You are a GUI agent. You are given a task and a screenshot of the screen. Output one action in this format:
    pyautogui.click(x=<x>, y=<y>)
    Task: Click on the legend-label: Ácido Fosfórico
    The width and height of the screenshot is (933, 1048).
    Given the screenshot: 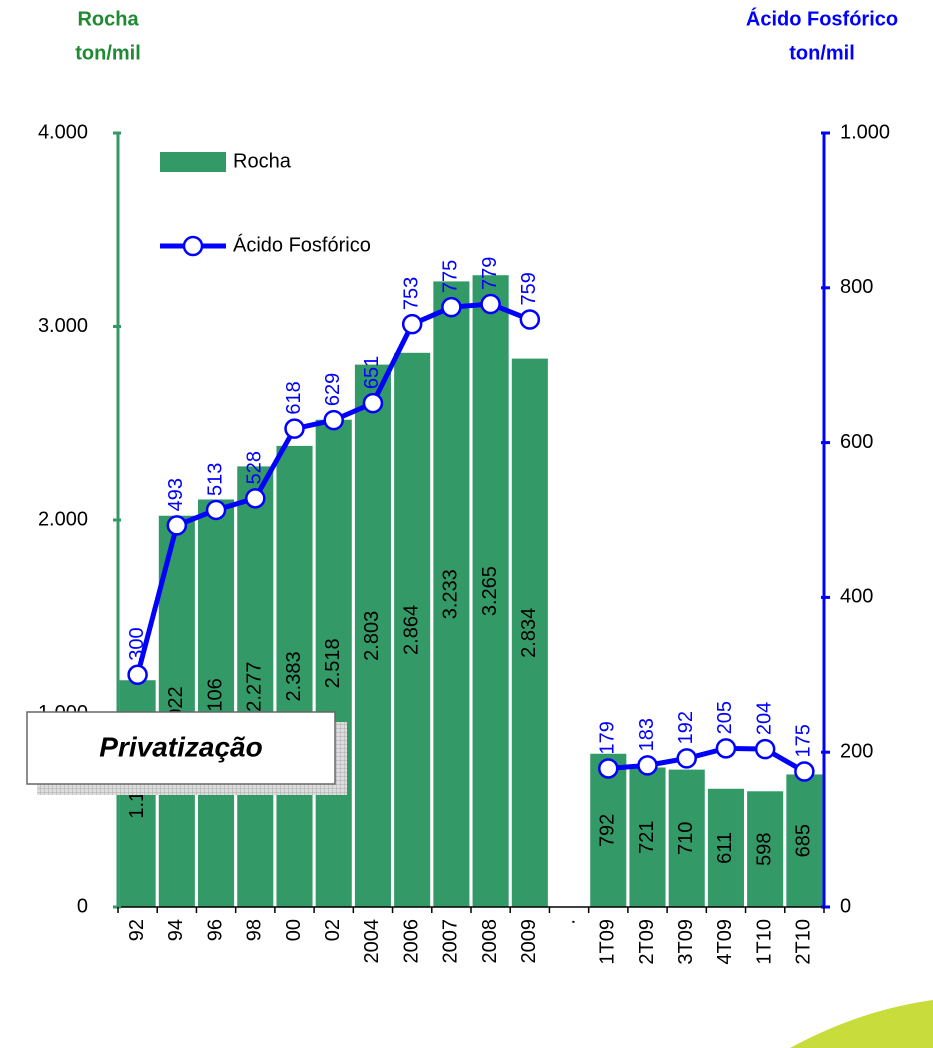 What is the action you would take?
    pyautogui.click(x=302, y=244)
    